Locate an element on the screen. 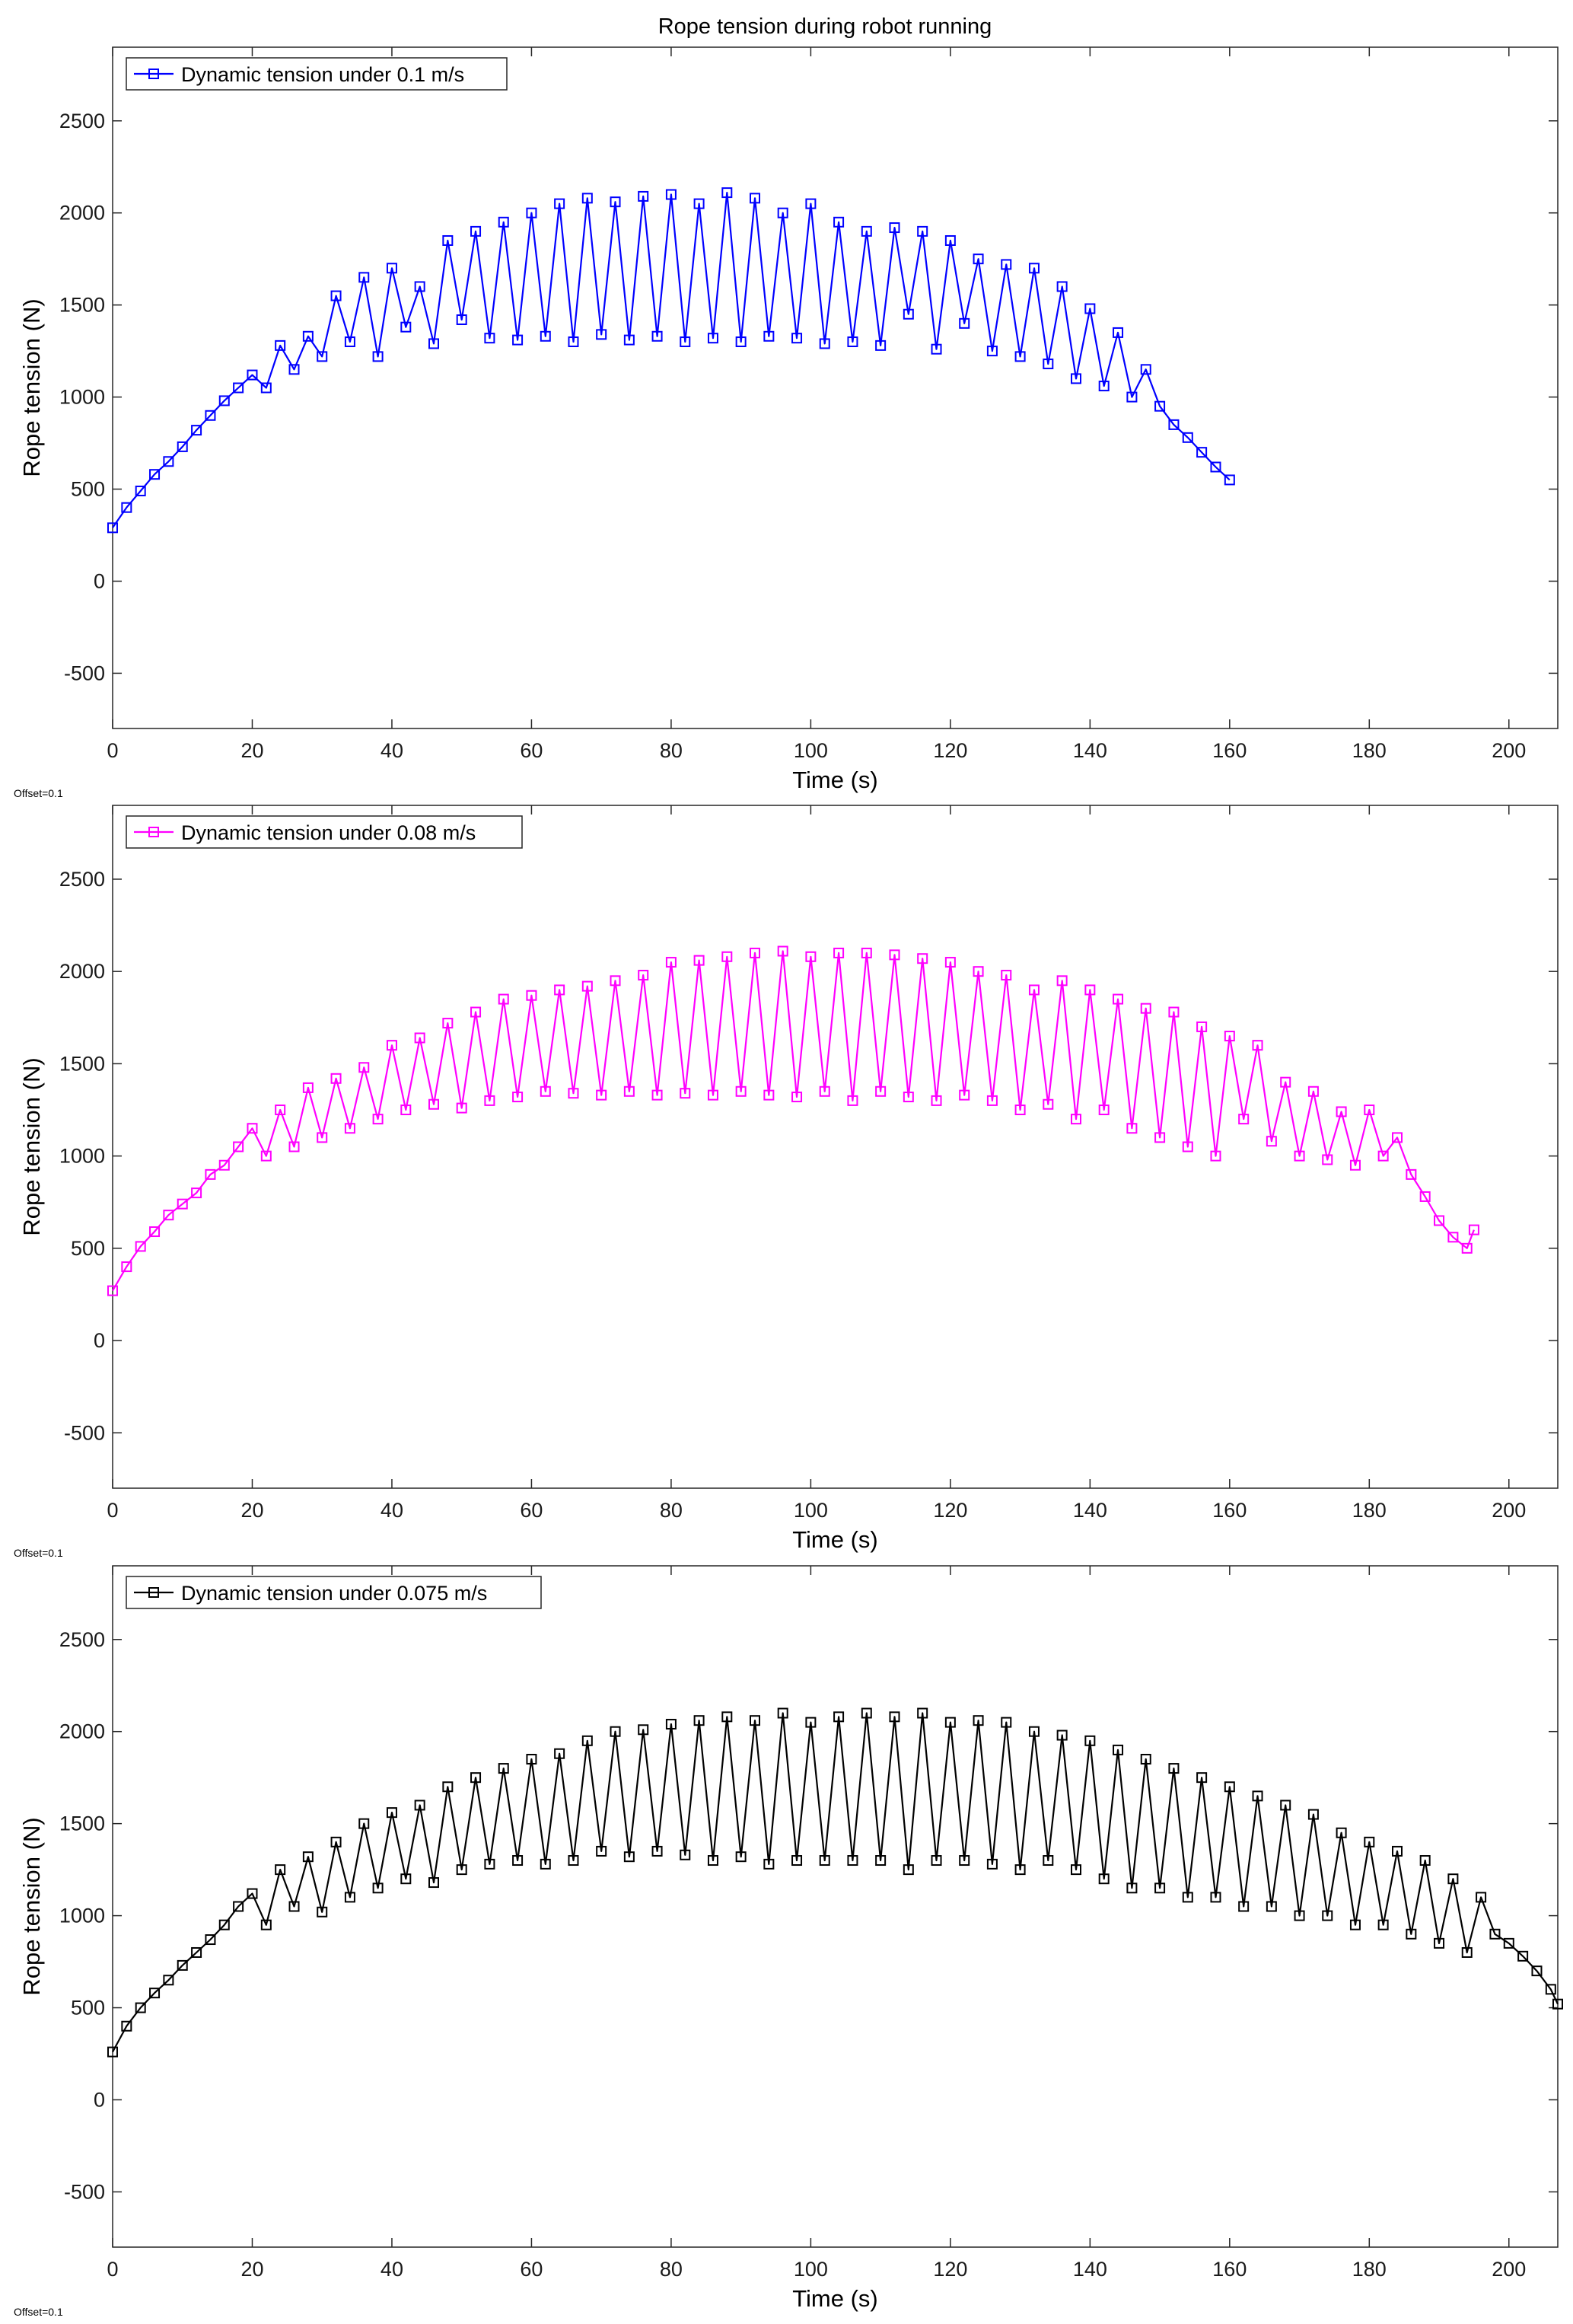  legend-marker-sample is located at coordinates (154, 832).